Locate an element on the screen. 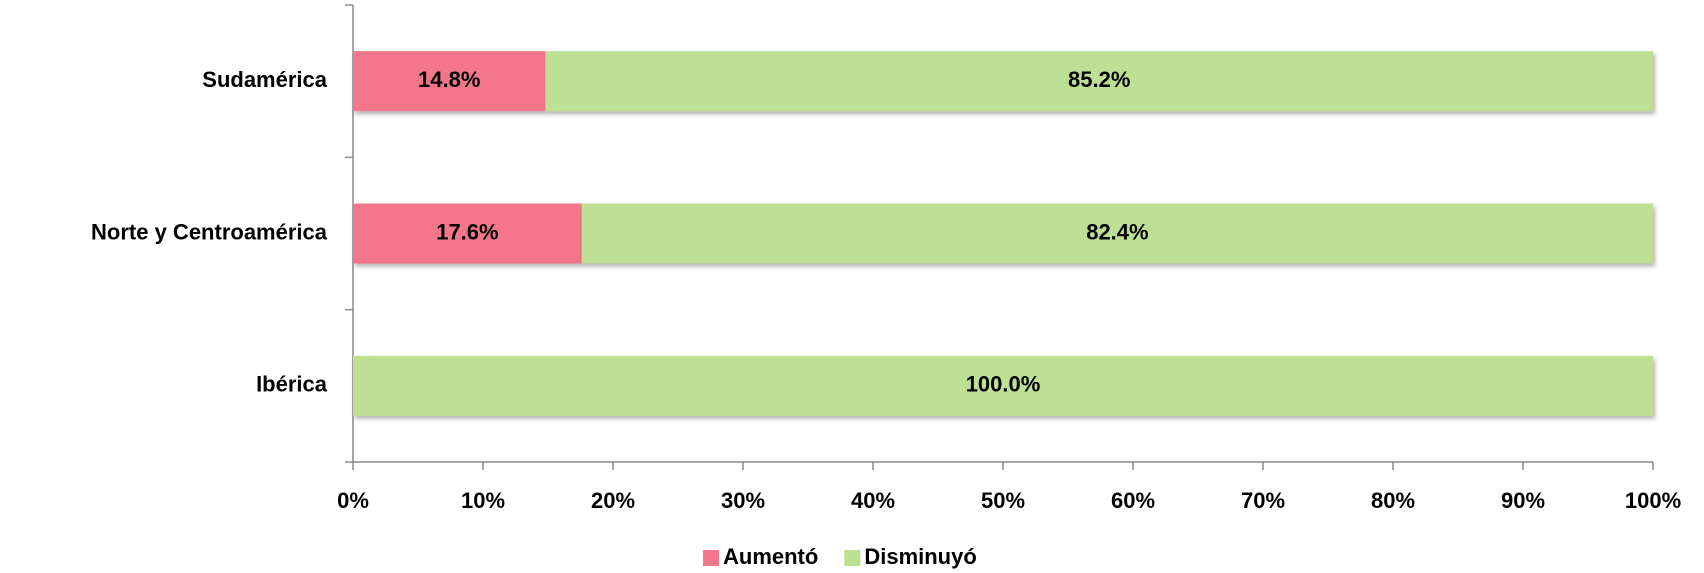  legend-label: Aumentó is located at coordinates (770, 556).